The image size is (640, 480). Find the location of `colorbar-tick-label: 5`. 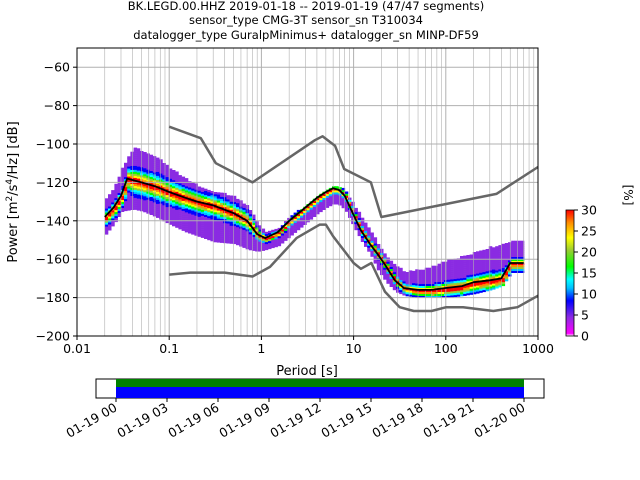

colorbar-tick-label: 5 is located at coordinates (585, 315).